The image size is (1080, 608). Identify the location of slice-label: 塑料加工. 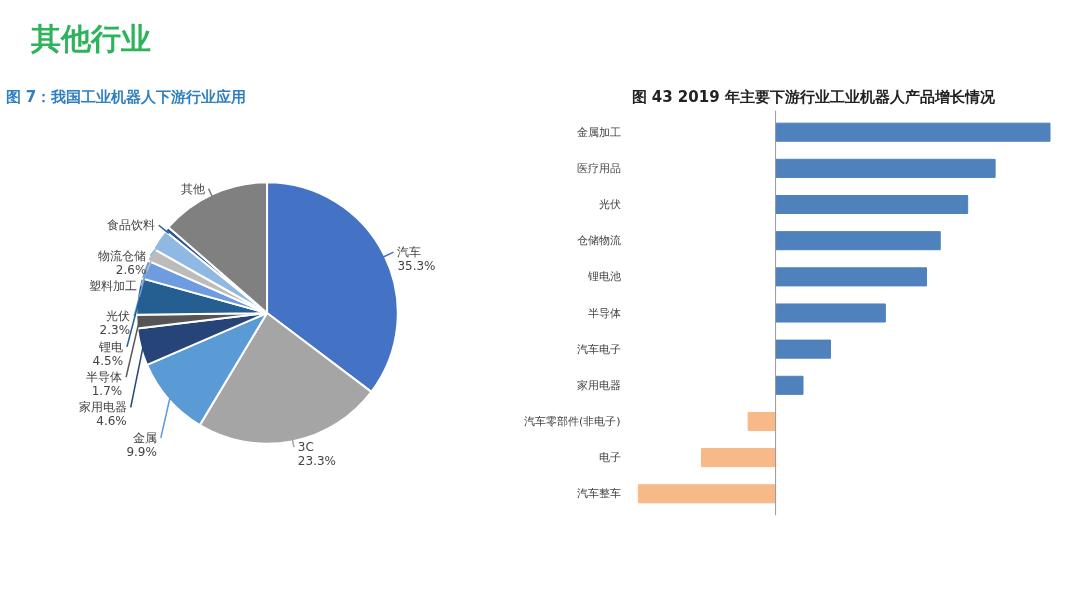
(112, 285).